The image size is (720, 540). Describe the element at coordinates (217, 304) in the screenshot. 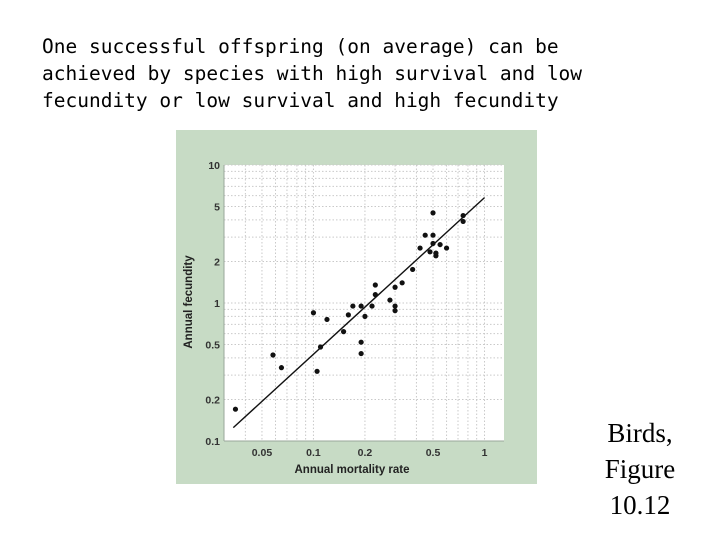

I see `y-tick-label: 1` at that location.